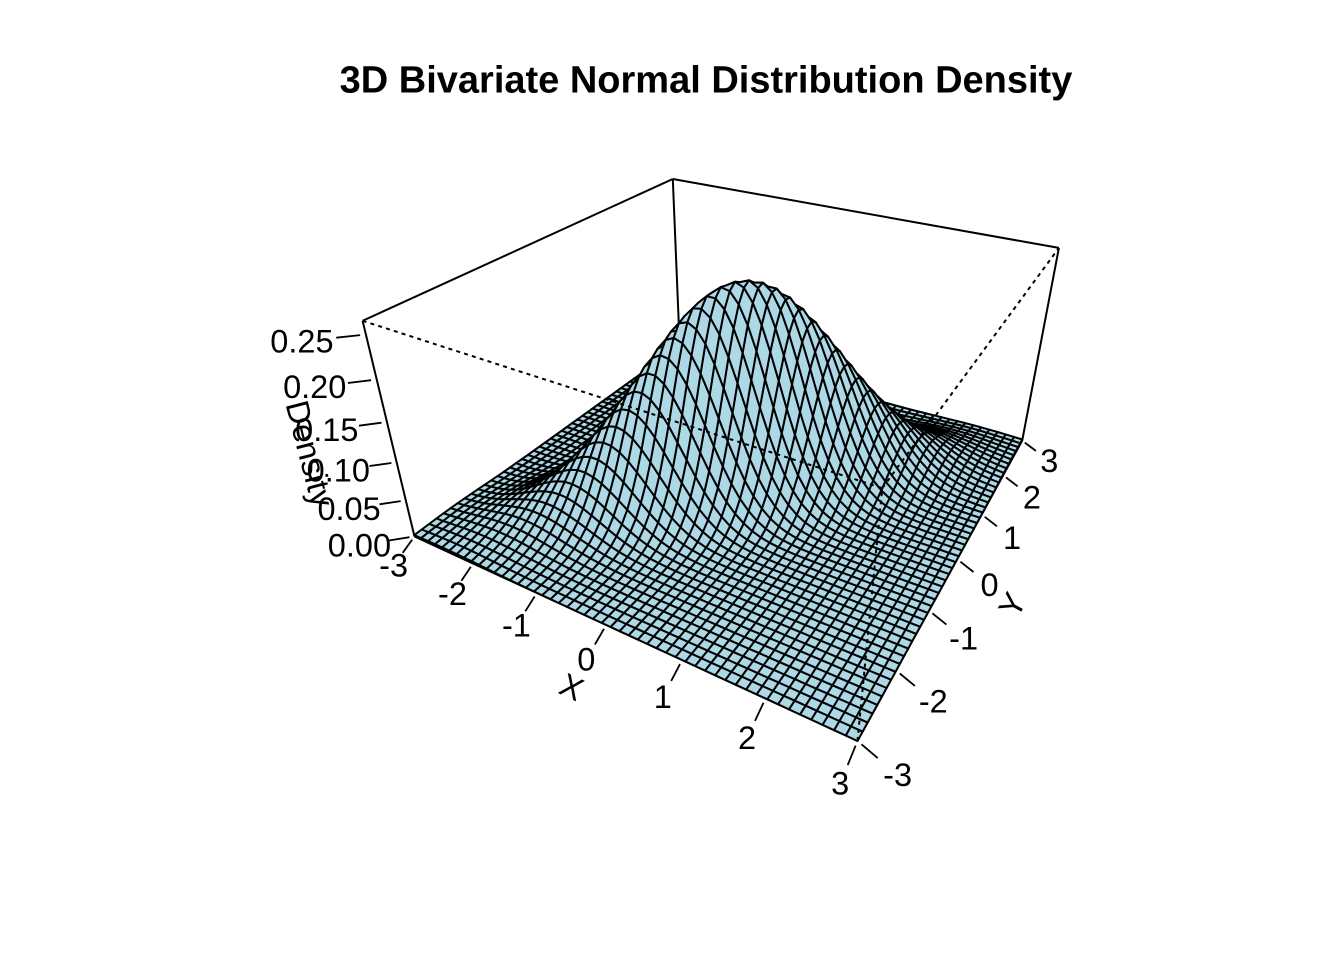 The height and width of the screenshot is (960, 1344). What do you see at coordinates (706, 81) in the screenshot?
I see `svg-text:3D Bivariate Normal Distributi: 3D Bivariate Normal Distribution Density` at bounding box center [706, 81].